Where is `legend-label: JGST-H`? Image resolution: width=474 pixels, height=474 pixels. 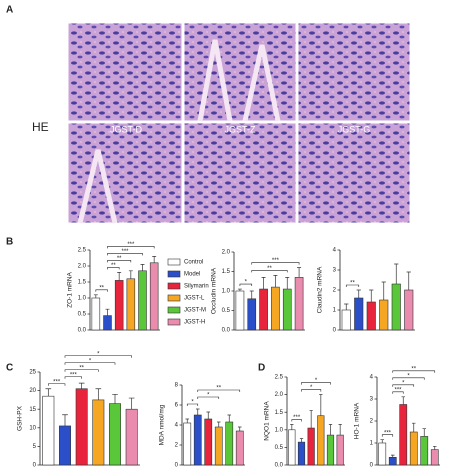 legend-label: JGST-H is located at coordinates (194, 323).